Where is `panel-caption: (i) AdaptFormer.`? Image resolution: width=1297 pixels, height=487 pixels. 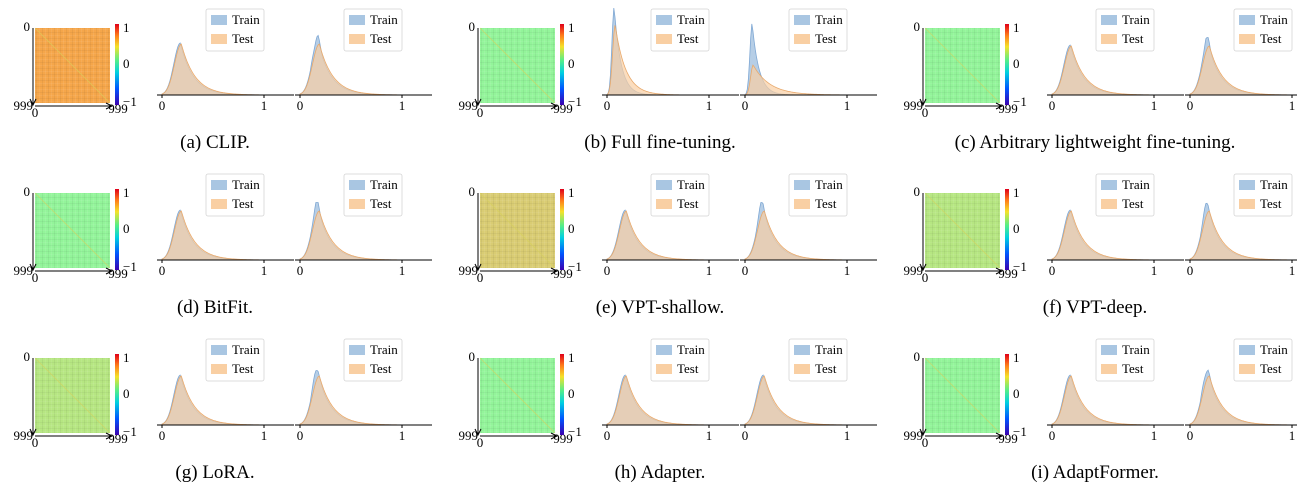 panel-caption: (i) AdaptFormer. is located at coordinates (1095, 472).